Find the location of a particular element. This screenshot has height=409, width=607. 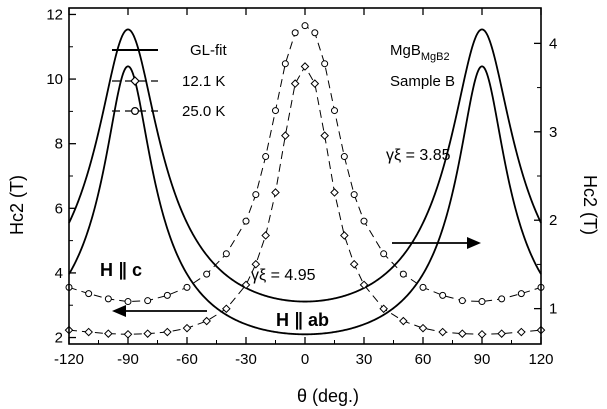

x-tick-label: -60 is located at coordinates (187, 359).